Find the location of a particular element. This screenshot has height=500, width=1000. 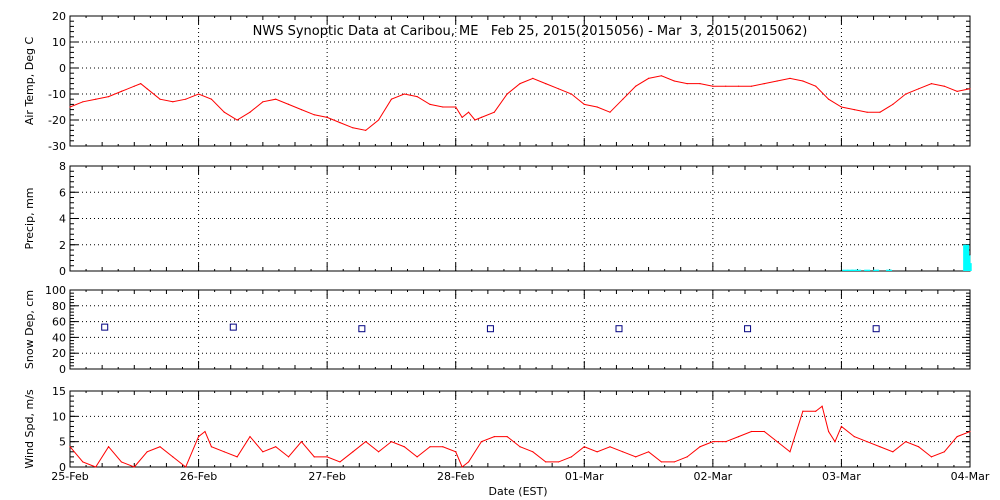

y-axis-label: Precip, mm is located at coordinates (29, 219).